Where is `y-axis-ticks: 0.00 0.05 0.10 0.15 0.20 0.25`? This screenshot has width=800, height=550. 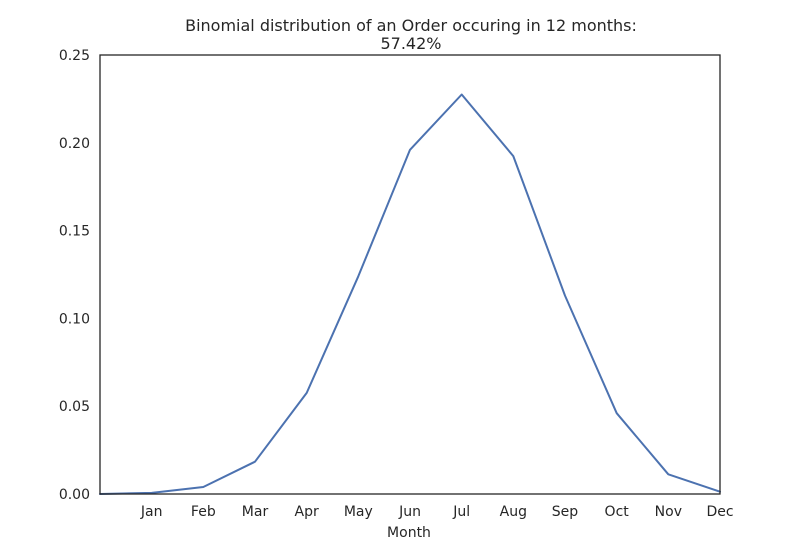
y-axis-ticks: 0.00 0.05 0.10 0.15 0.20 0.25 is located at coordinates (74, 275).